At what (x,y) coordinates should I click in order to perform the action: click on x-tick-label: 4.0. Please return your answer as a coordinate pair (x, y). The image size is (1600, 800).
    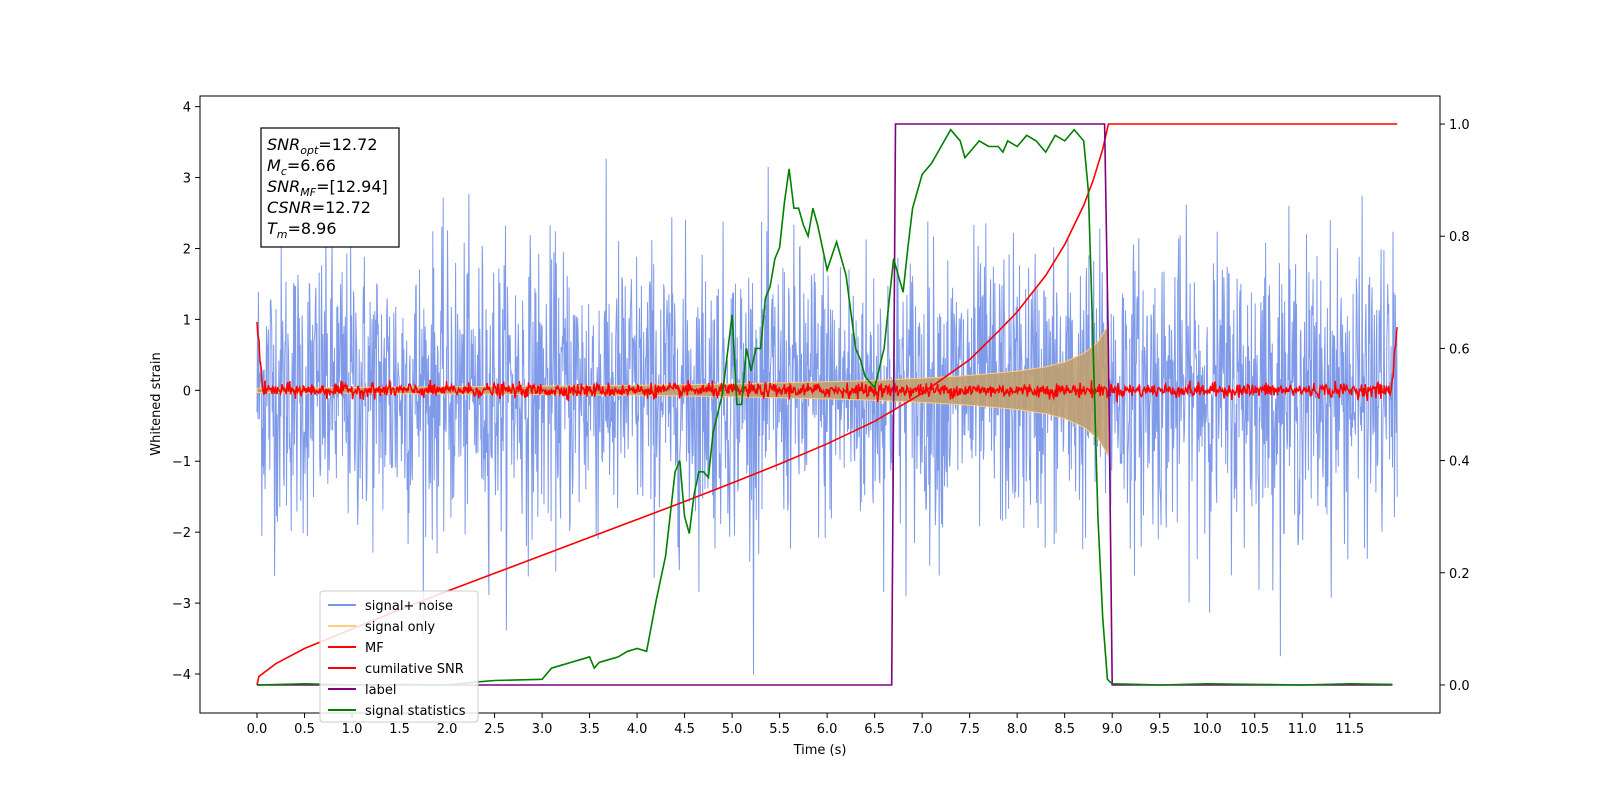
    Looking at the image, I should click on (637, 729).